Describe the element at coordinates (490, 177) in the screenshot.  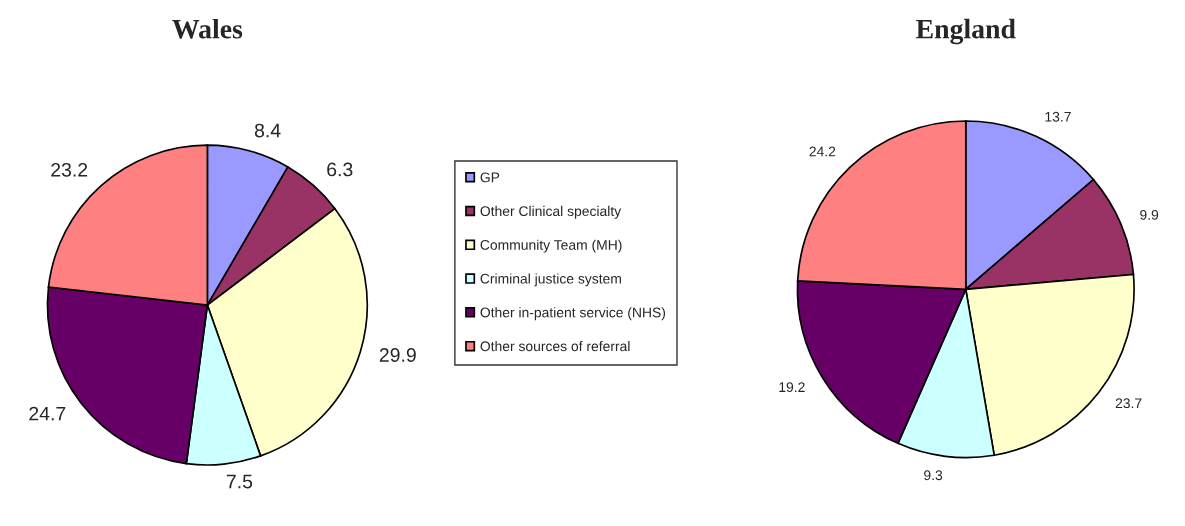
I see `legend-label: GP` at that location.